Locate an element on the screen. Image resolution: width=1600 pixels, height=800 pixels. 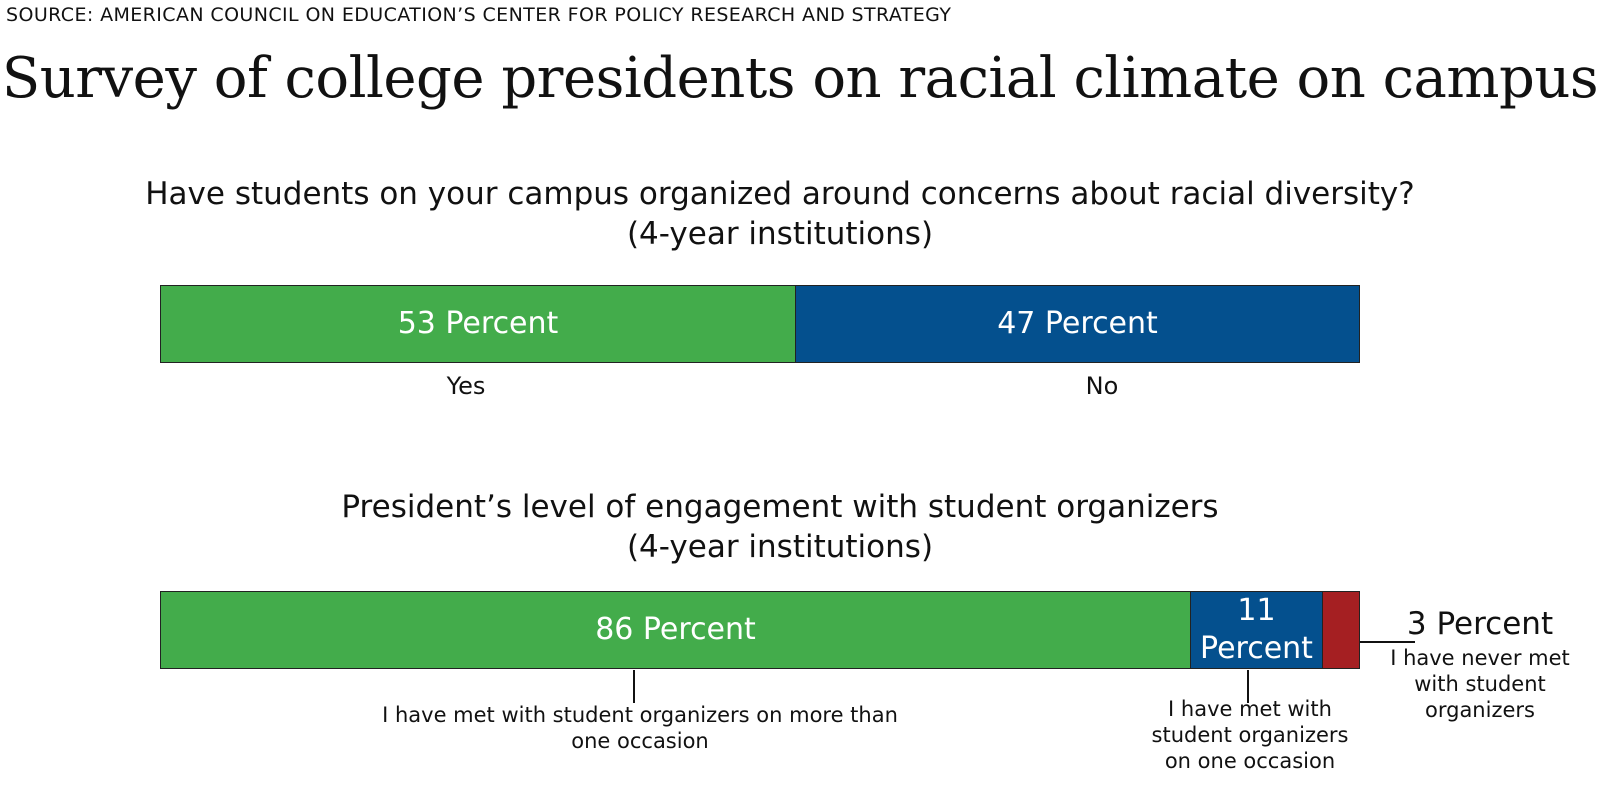
chart2-leader-line-never is located at coordinates (1387, 642).